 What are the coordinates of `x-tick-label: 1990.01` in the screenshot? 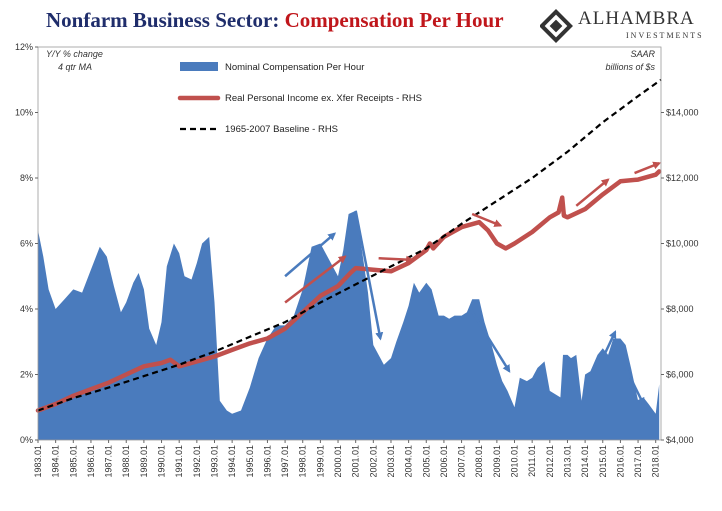 It's located at (162, 461).